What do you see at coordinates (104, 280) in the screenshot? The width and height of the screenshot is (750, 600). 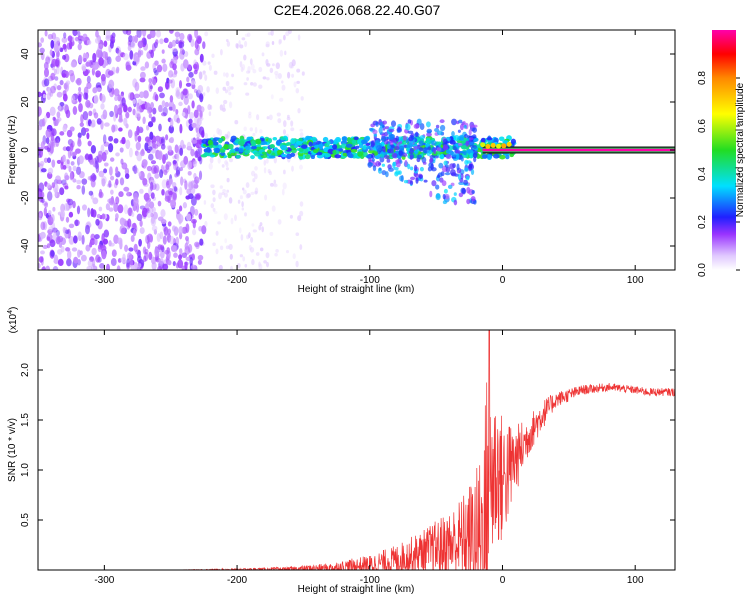 I see `spectrogram-x-tick-label: -300` at bounding box center [104, 280].